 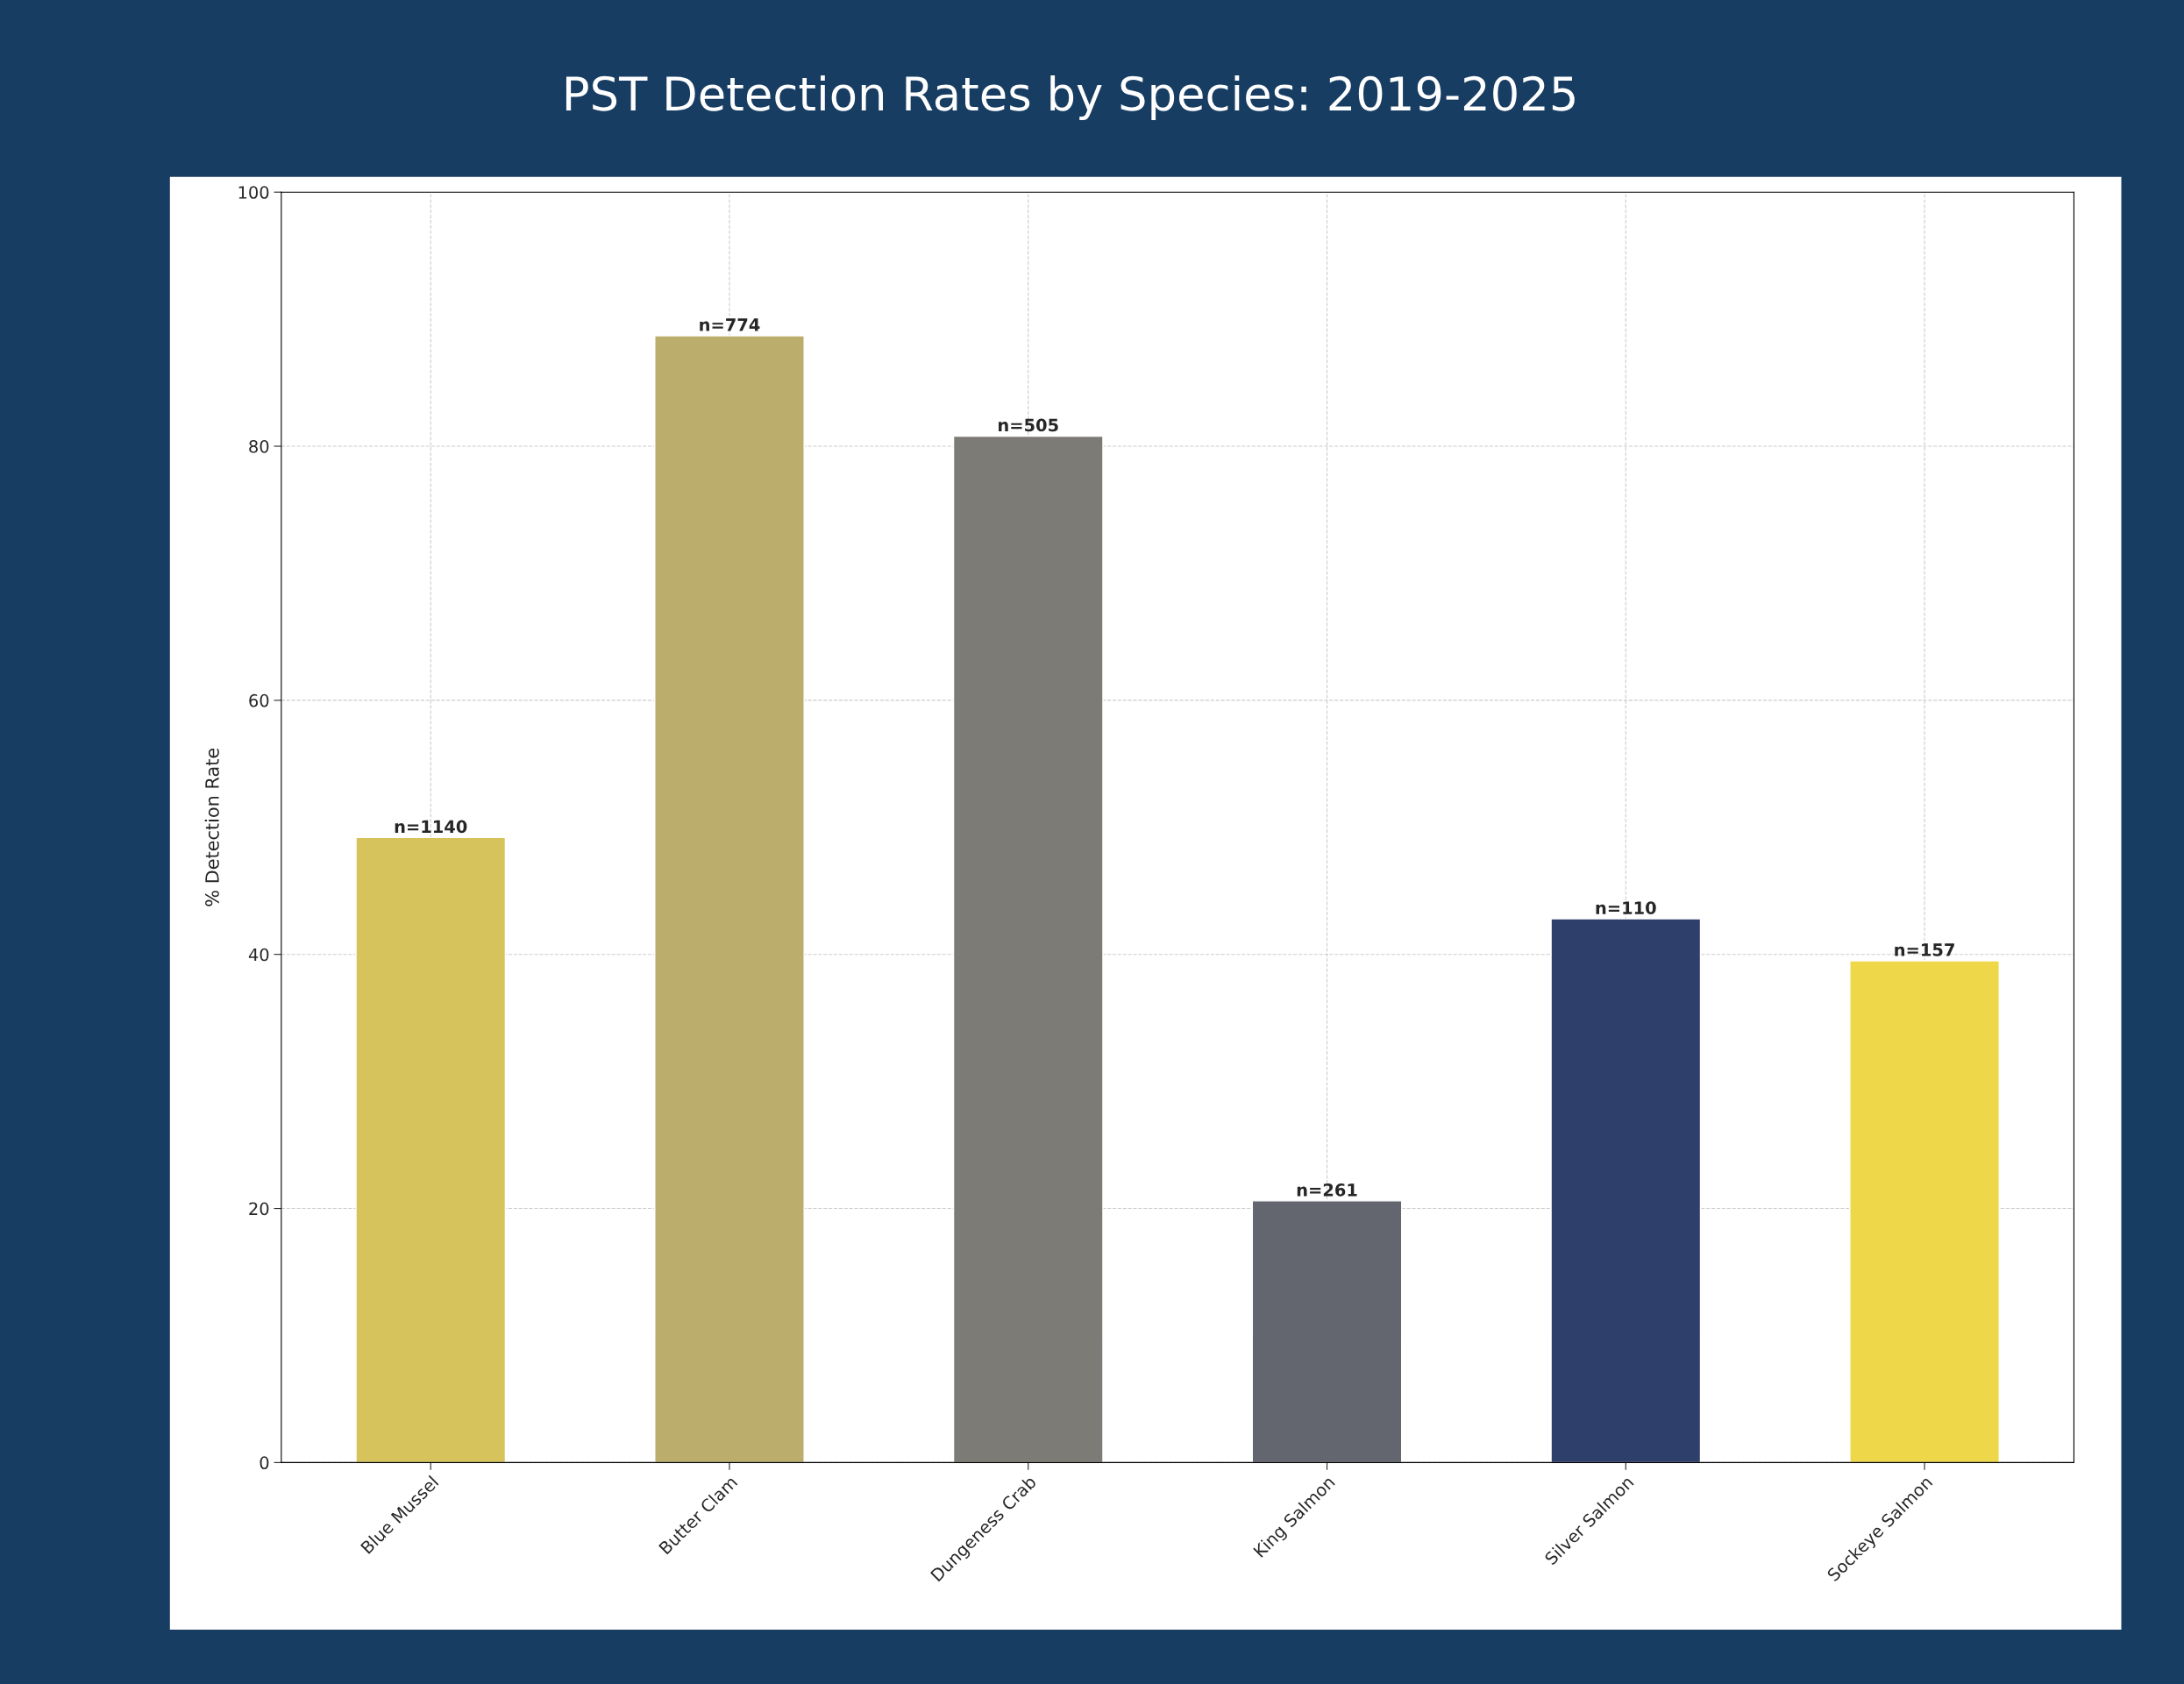 What do you see at coordinates (1626, 908) in the screenshot?
I see `annotation: n=110` at bounding box center [1626, 908].